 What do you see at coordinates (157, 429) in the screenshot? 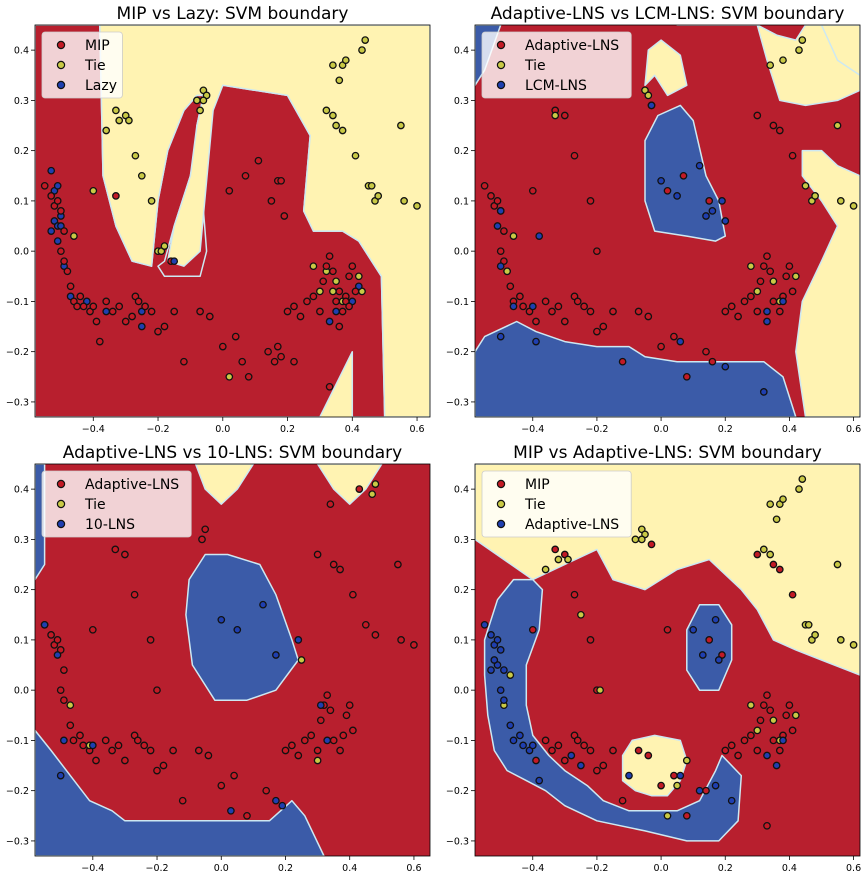
I see `x-tick-label: −0.2` at bounding box center [157, 429].